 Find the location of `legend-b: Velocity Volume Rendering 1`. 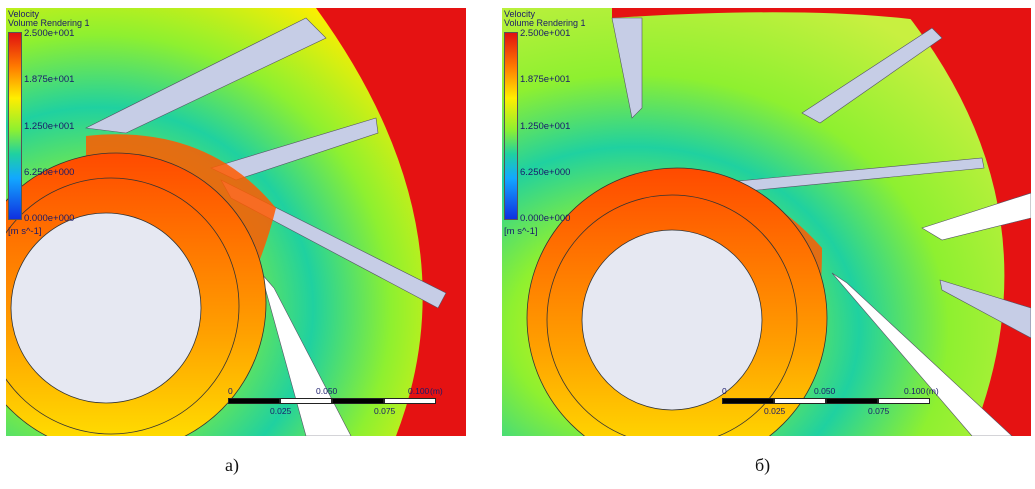

legend-b: Velocity Volume Rendering 1 is located at coordinates (545, 19).